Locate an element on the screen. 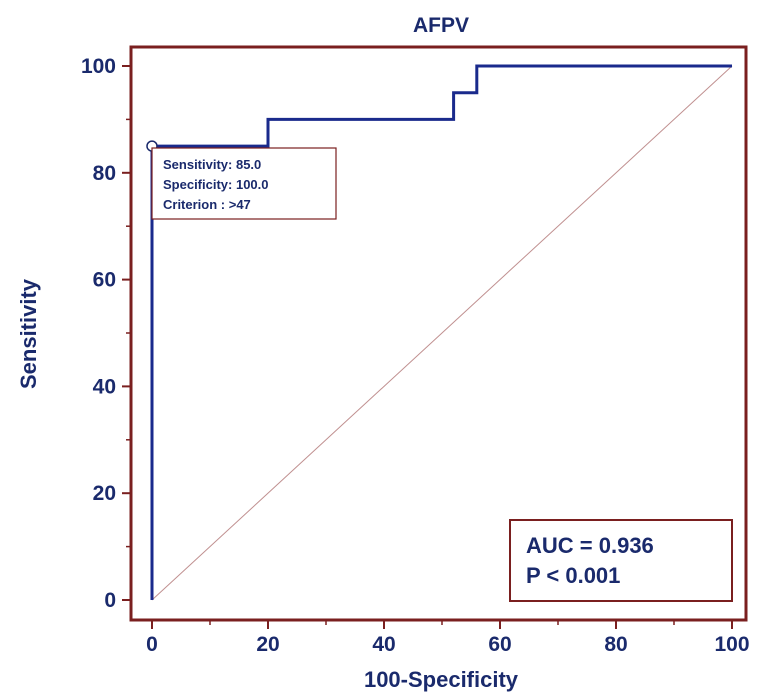  annotation-box is located at coordinates (244, 183).